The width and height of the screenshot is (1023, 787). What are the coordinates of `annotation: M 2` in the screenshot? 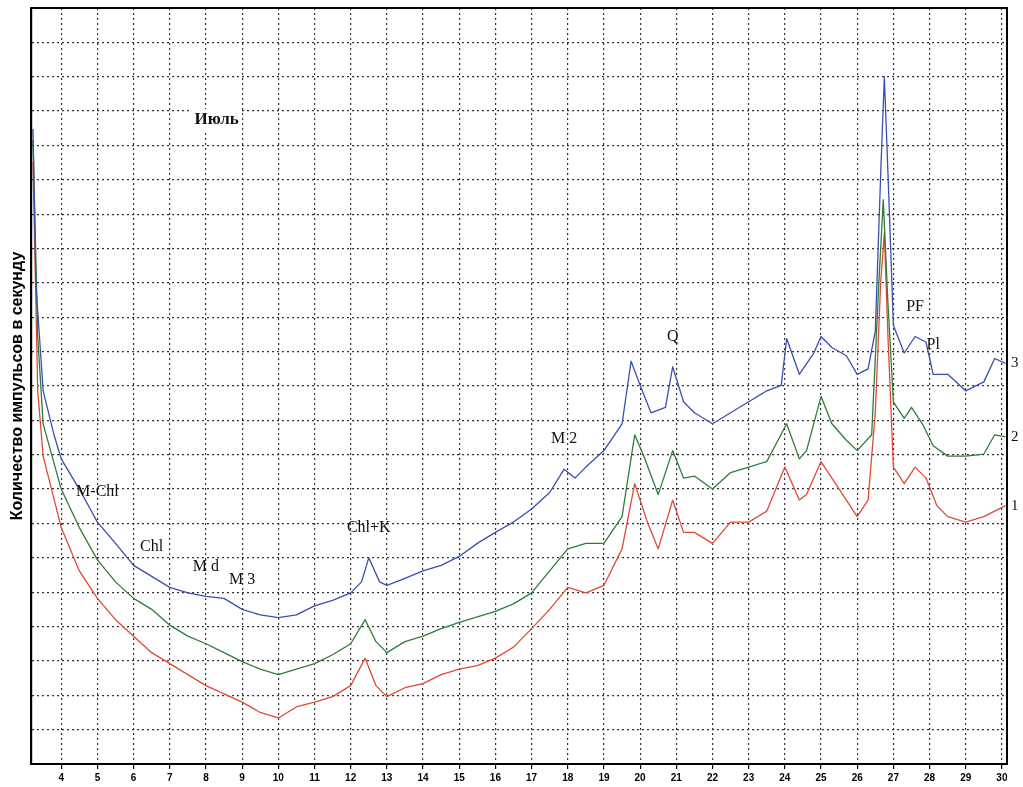 It's located at (564, 438).